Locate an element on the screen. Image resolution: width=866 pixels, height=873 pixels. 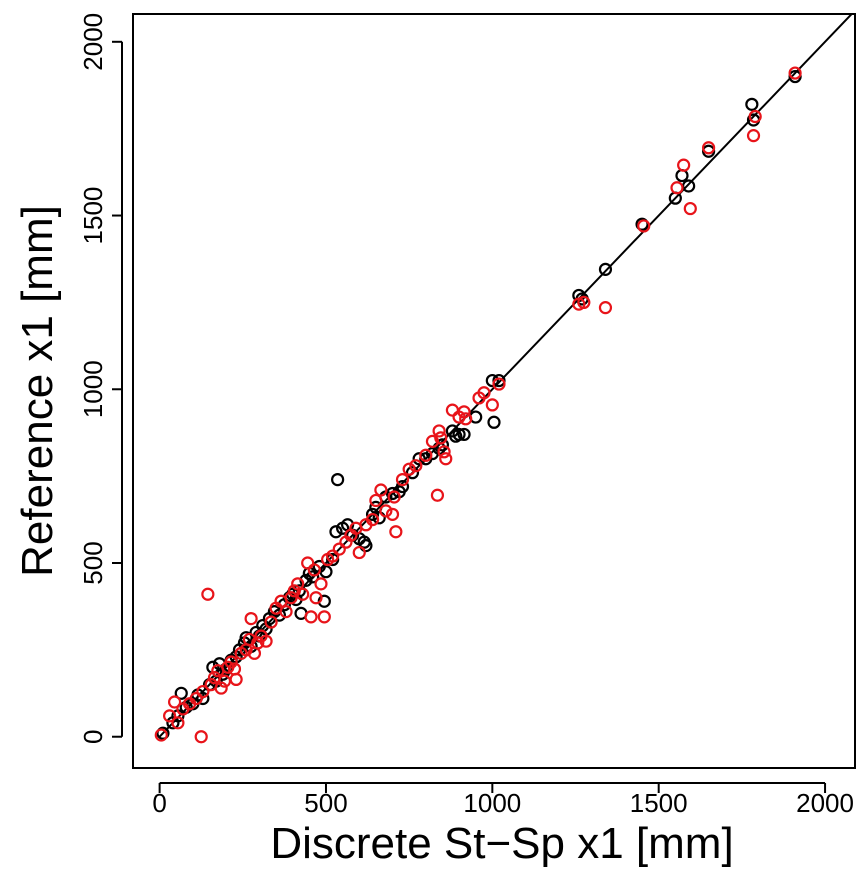
x-tick-label: 500 is located at coordinates (325, 803).